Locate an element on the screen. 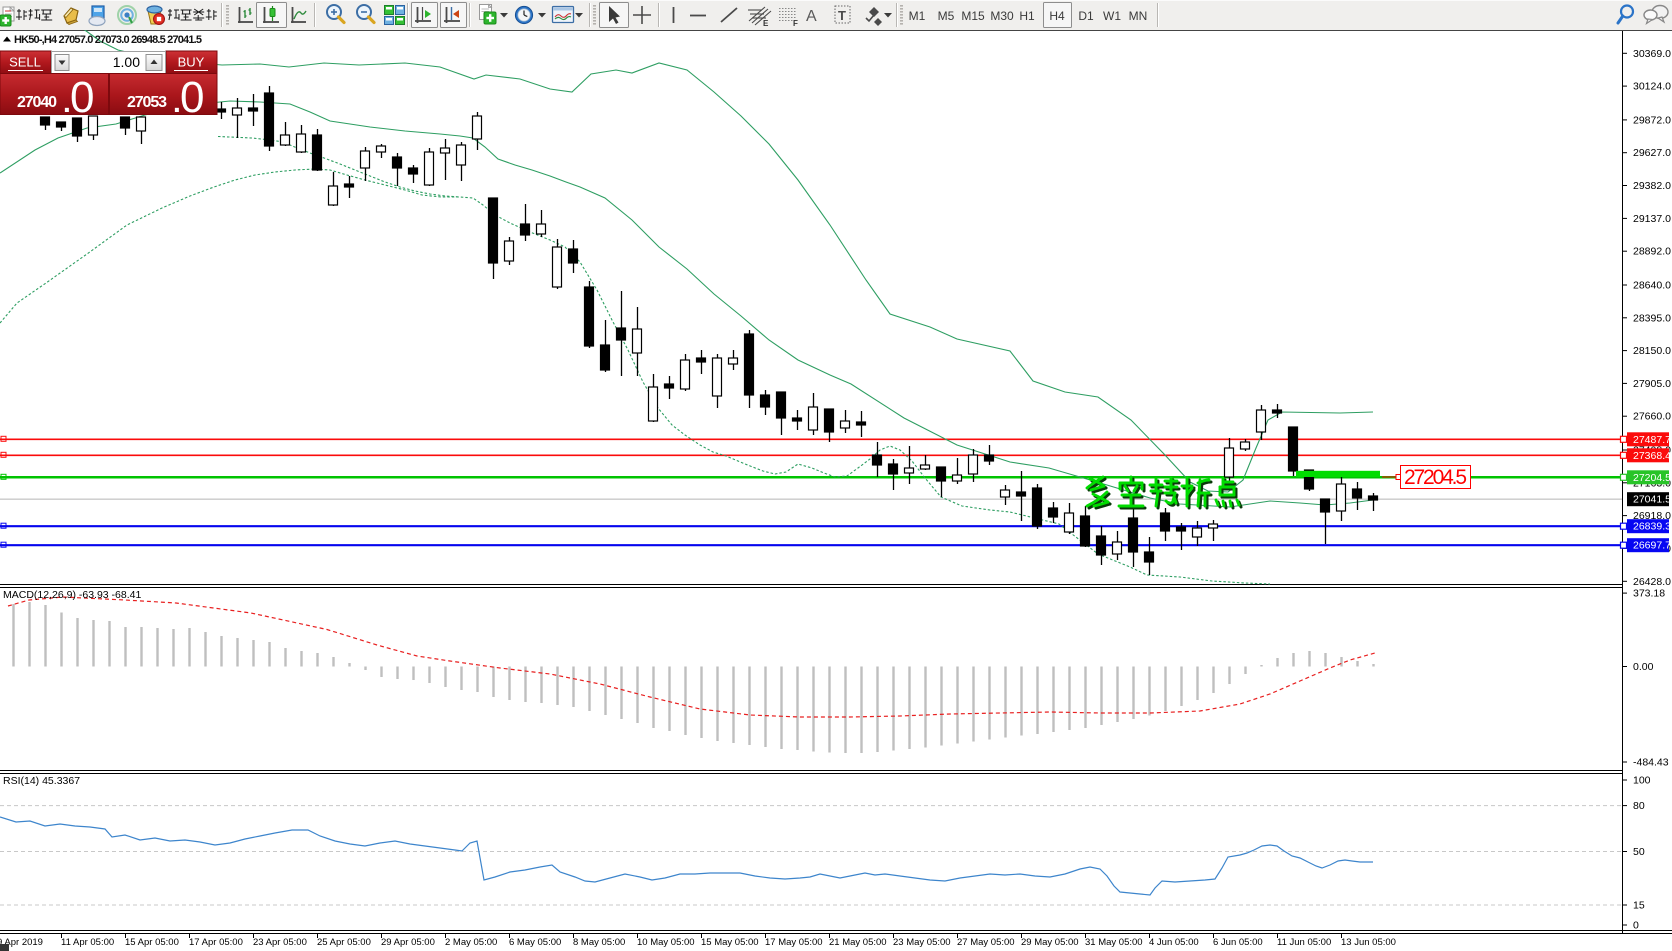  svg-text: 29382.0 is located at coordinates (1652, 186).